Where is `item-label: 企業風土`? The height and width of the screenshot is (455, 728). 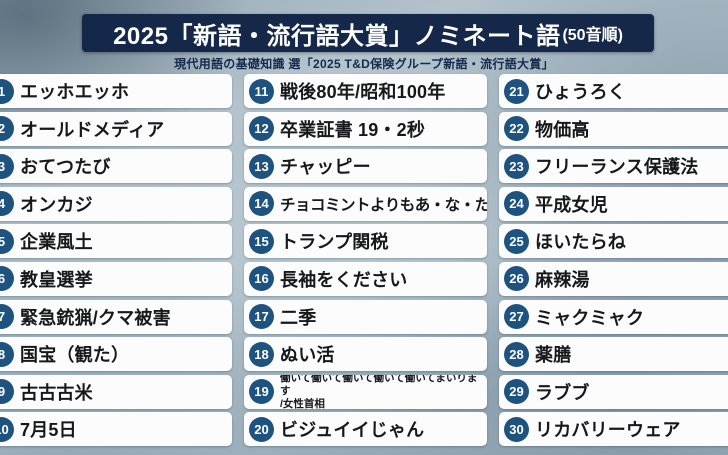
item-label: 企業風土 is located at coordinates (56, 242).